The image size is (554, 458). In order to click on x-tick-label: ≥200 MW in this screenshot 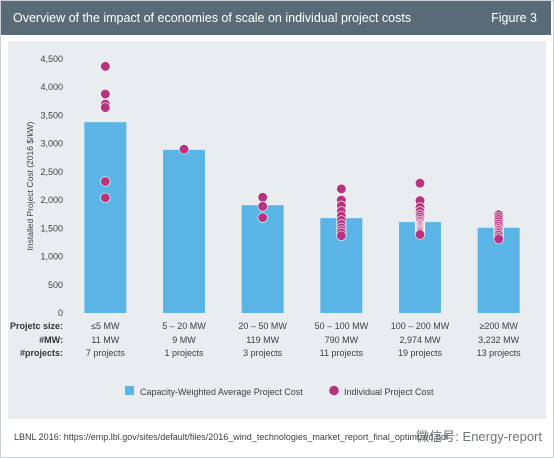, I will do `click(498, 326)`.